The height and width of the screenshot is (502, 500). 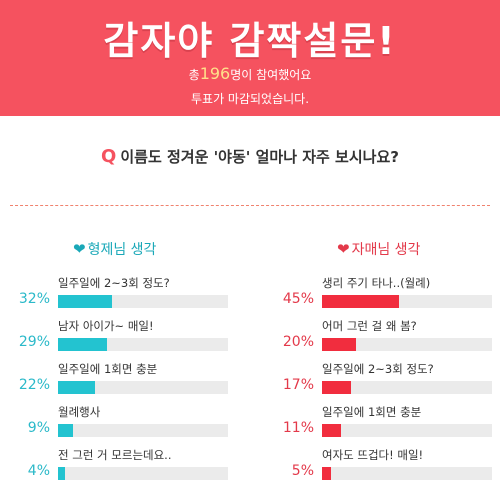 What do you see at coordinates (215, 73) in the screenshot?
I see `participant-count: 196` at bounding box center [215, 73].